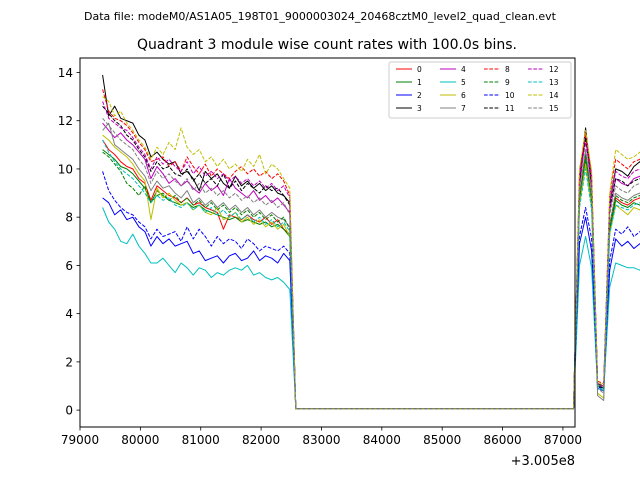 Image resolution: width=640 pixels, height=480 pixels. I want to click on x-tick-label: 86000, so click(502, 440).